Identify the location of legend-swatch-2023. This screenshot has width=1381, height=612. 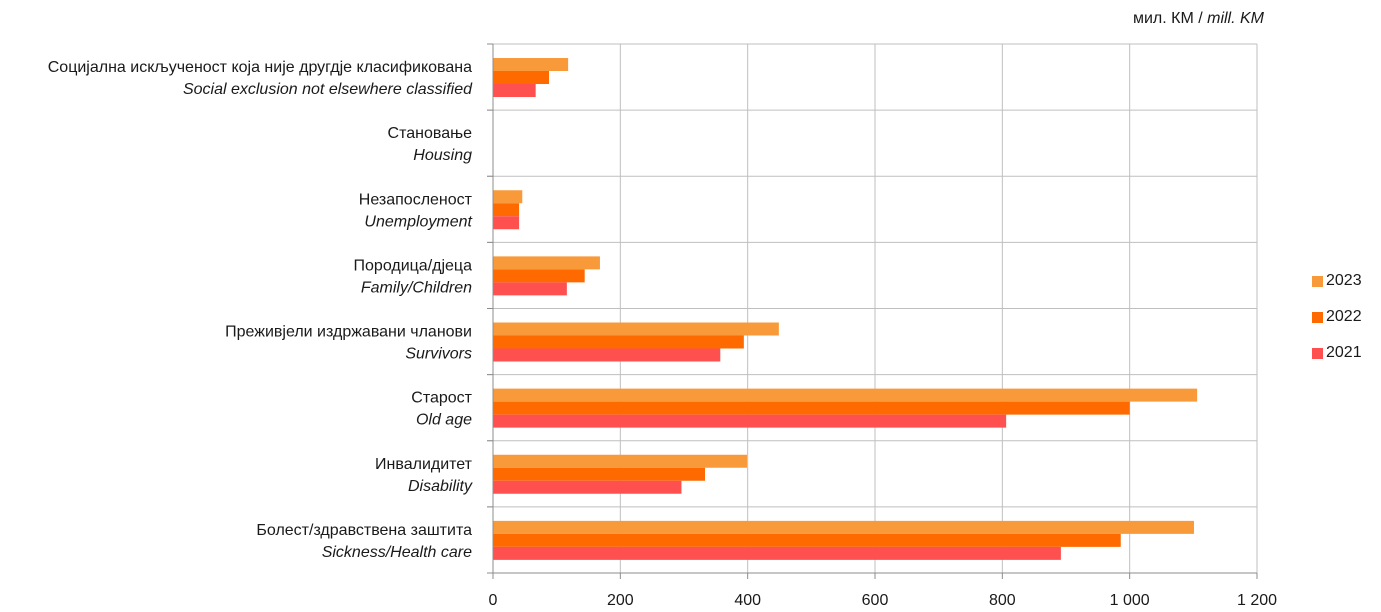
(1317, 281).